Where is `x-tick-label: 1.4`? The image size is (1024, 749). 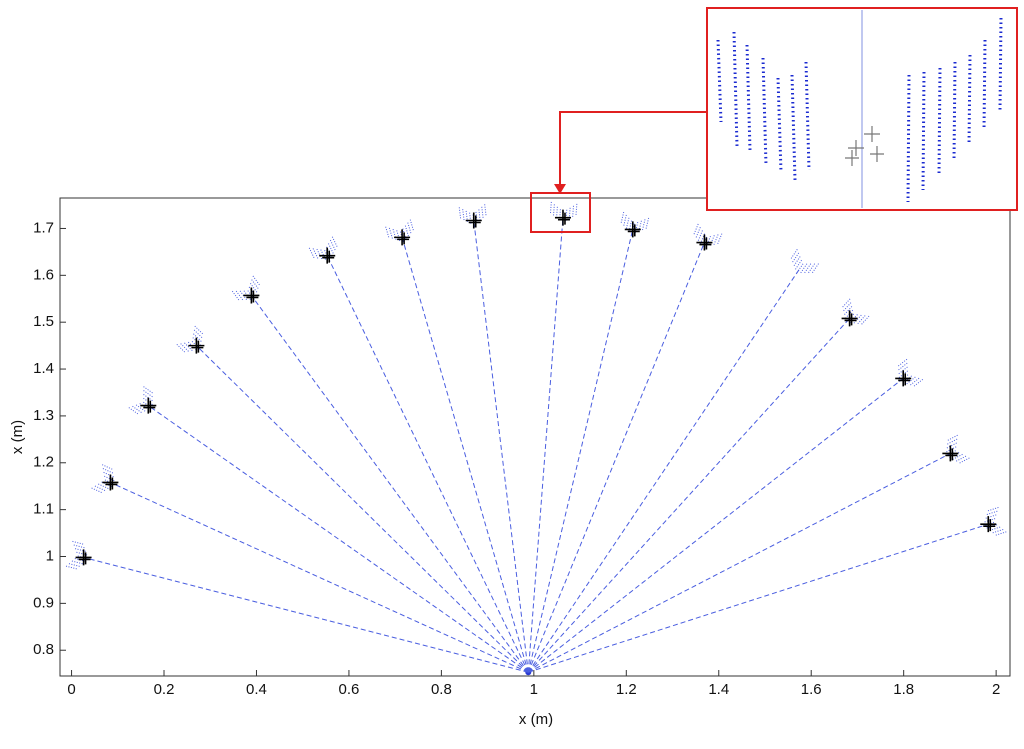
x-tick-label: 1.4 is located at coordinates (718, 689).